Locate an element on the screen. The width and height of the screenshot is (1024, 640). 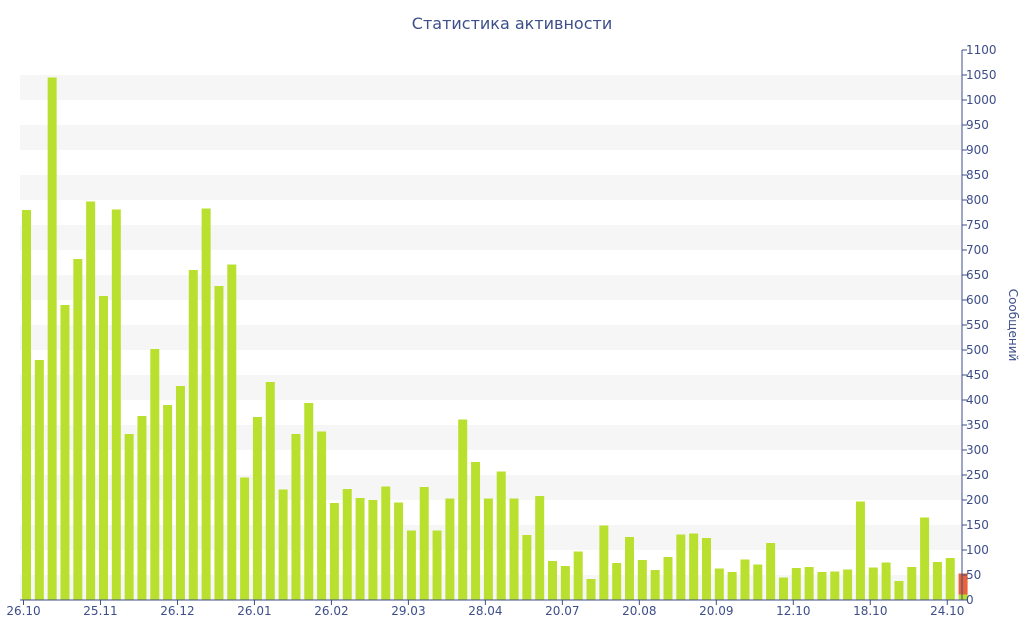
x-tick-label: 12.10 is located at coordinates (793, 611).